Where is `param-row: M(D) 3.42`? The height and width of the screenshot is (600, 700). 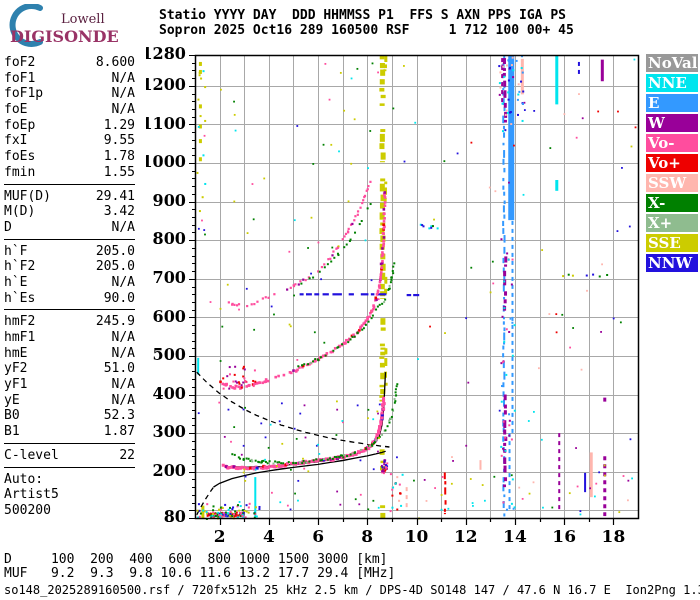
param-row: M(D) 3.42 is located at coordinates (69, 212).